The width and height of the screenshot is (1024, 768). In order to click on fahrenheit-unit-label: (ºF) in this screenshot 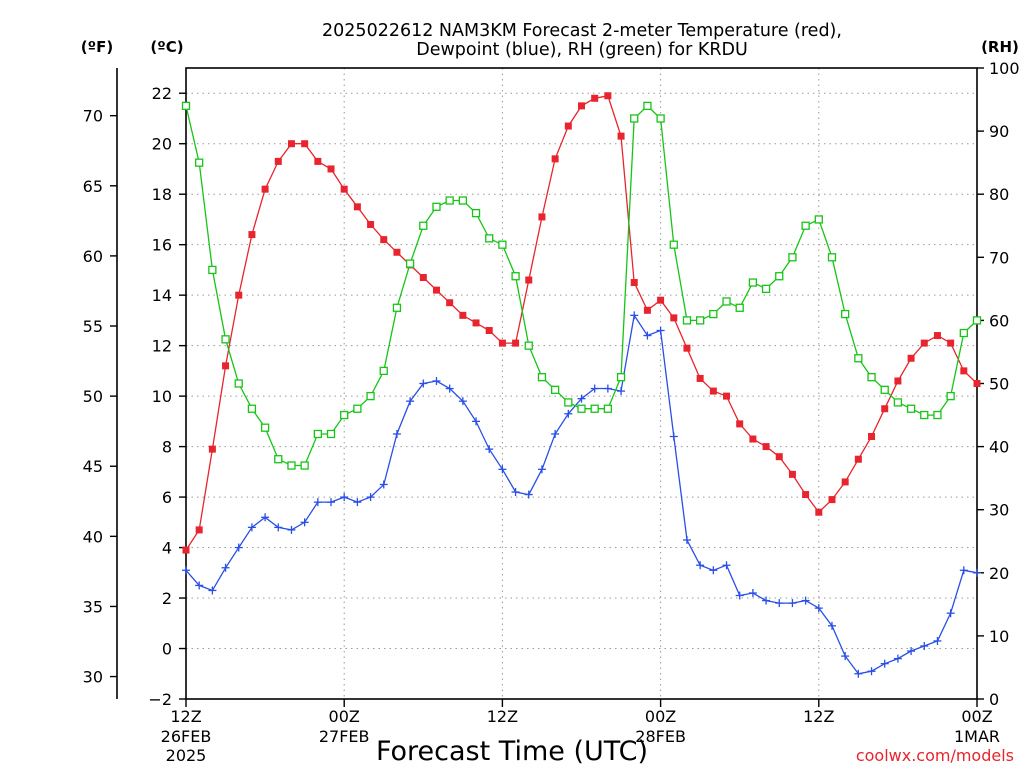, I will do `click(97, 47)`.